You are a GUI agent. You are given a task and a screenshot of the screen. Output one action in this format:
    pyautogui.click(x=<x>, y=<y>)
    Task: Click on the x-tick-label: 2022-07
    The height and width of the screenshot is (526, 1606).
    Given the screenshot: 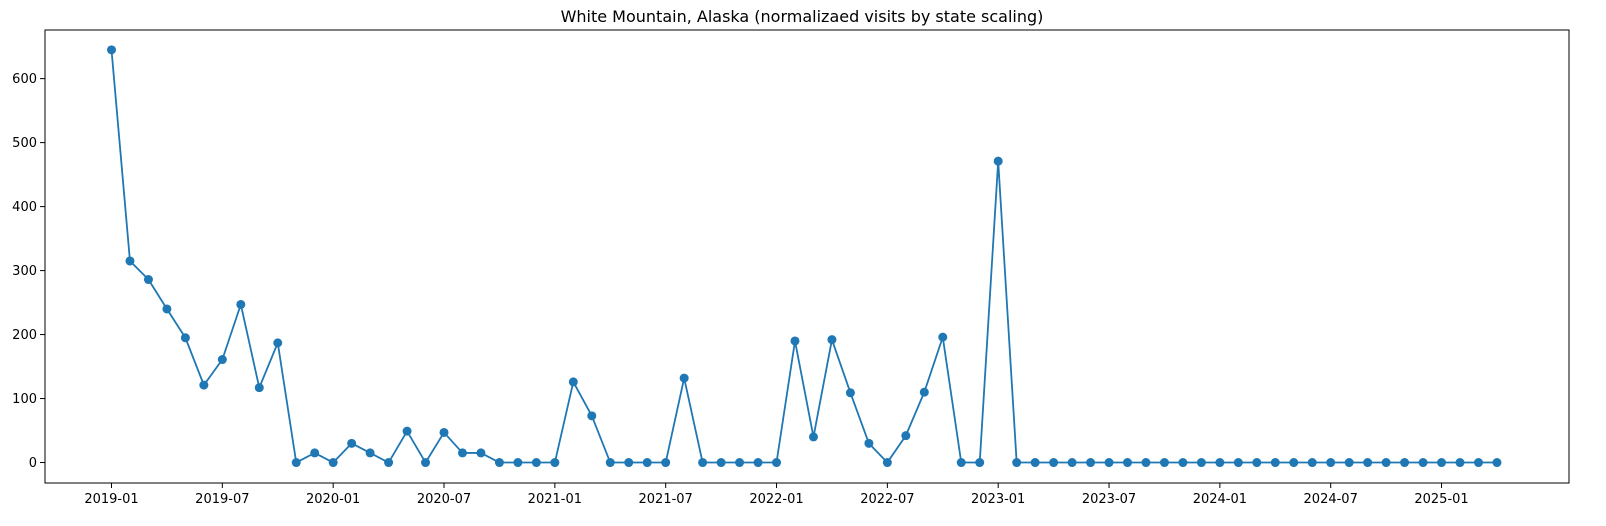 What is the action you would take?
    pyautogui.click(x=887, y=499)
    